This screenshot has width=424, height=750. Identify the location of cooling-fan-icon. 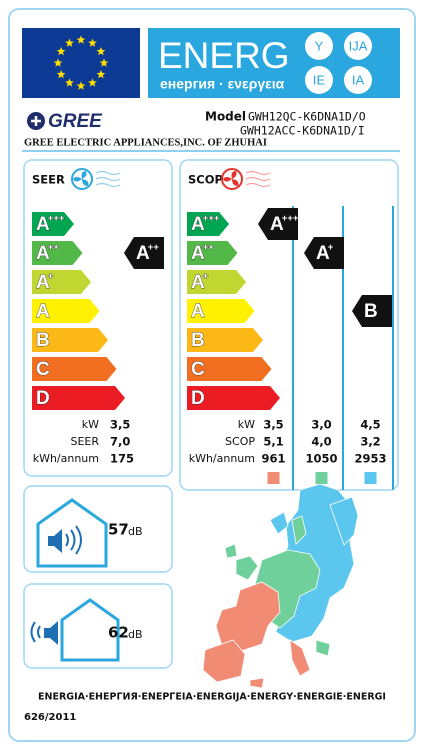
(96, 179).